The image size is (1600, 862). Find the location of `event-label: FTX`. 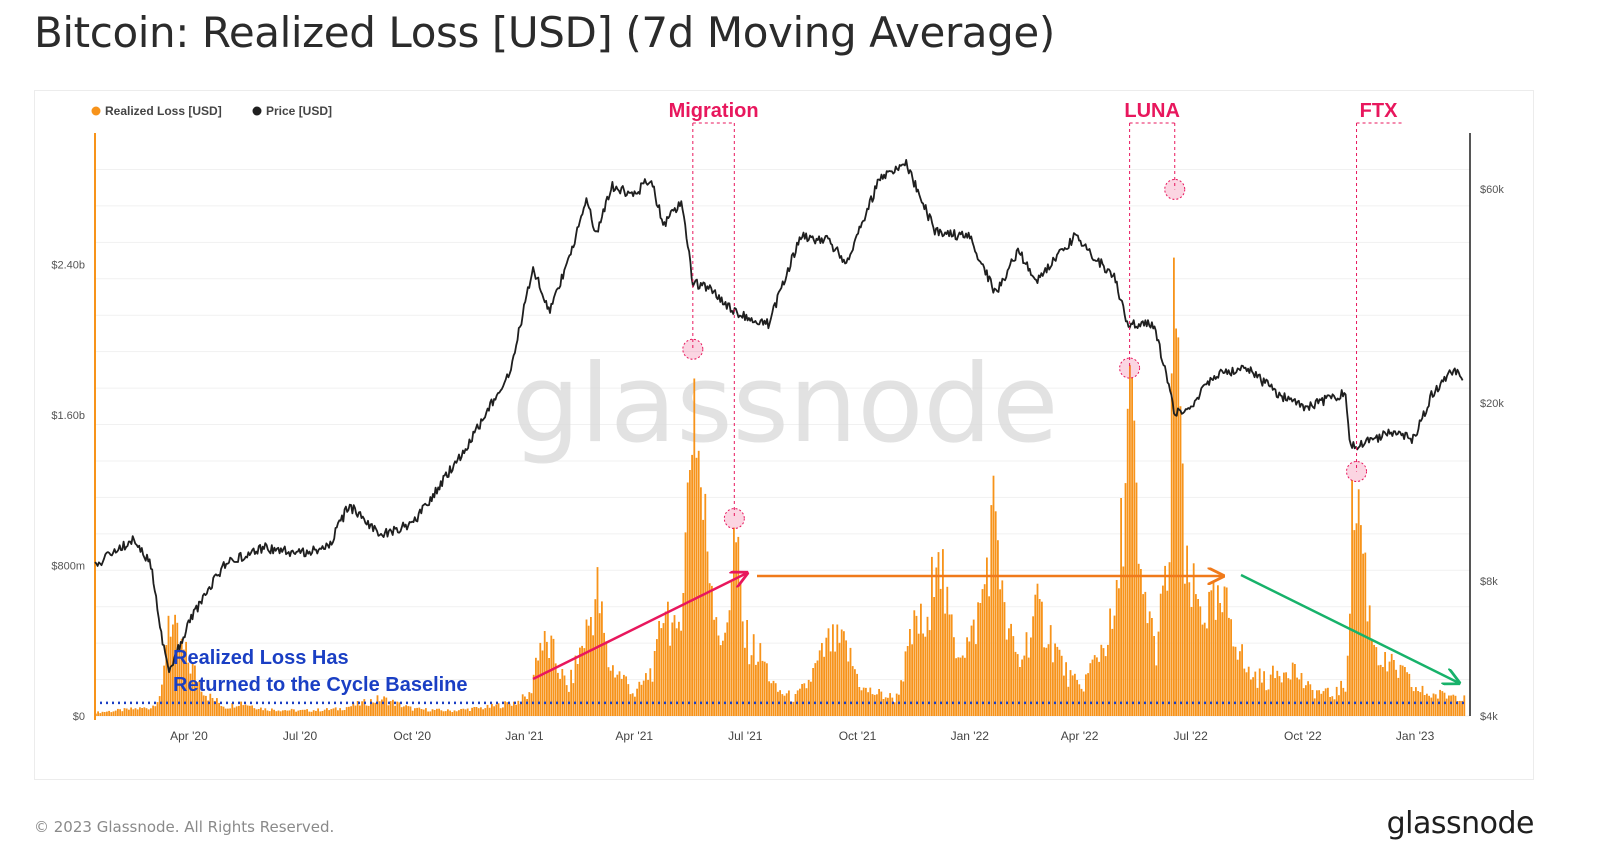

event-label: FTX is located at coordinates (1379, 111).